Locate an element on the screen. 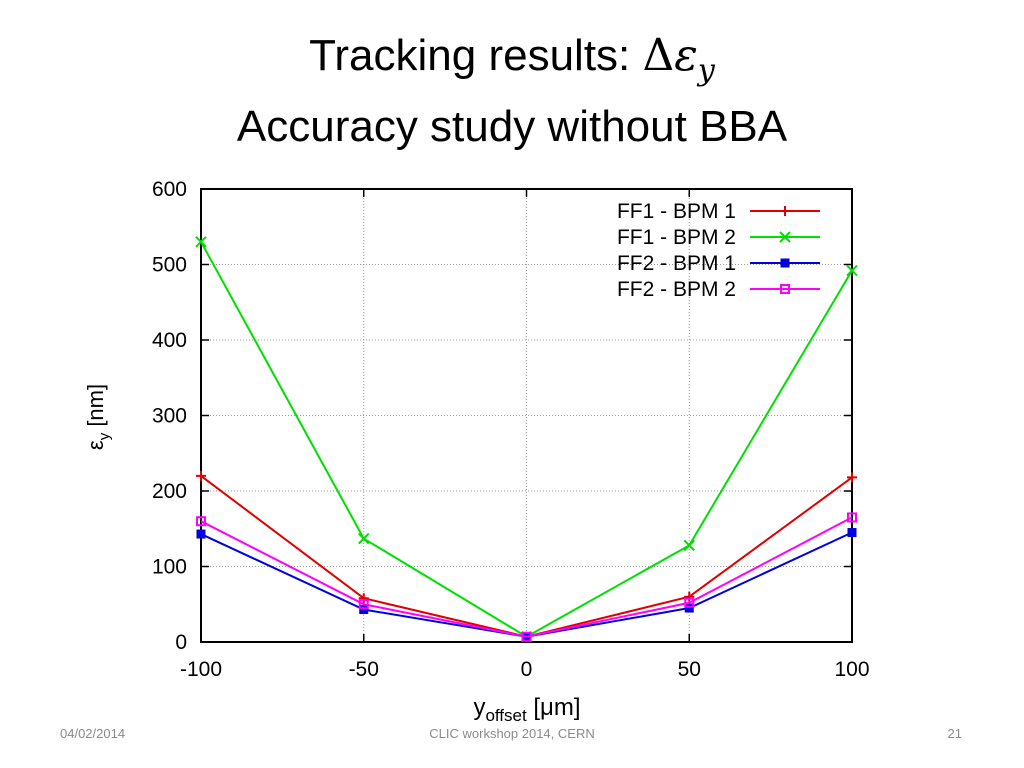 This screenshot has height=768, width=1024. legend-label: FF1 - BPM 2 is located at coordinates (676, 237).